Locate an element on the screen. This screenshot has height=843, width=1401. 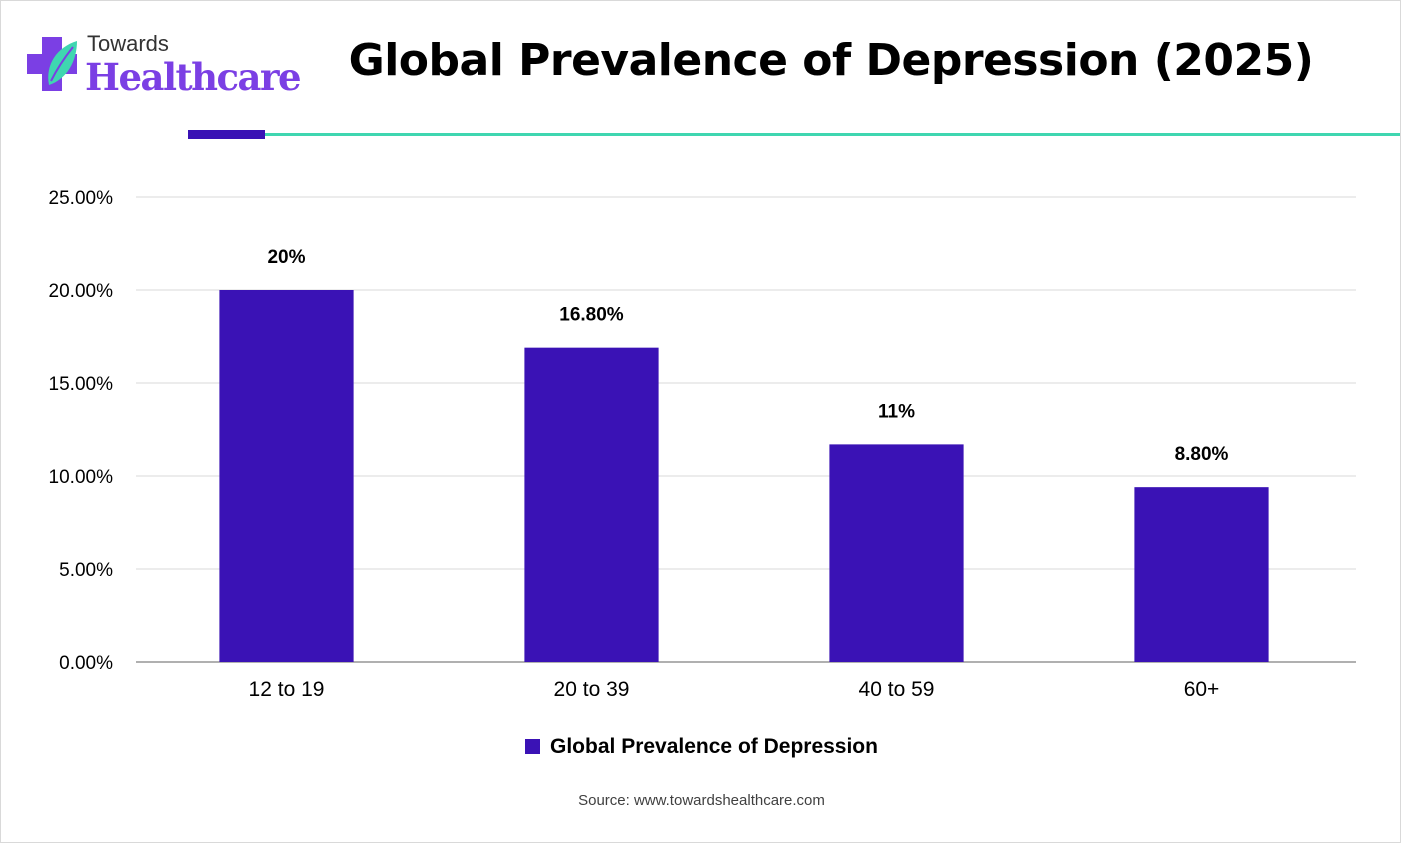
data-label: 11% is located at coordinates (896, 411).